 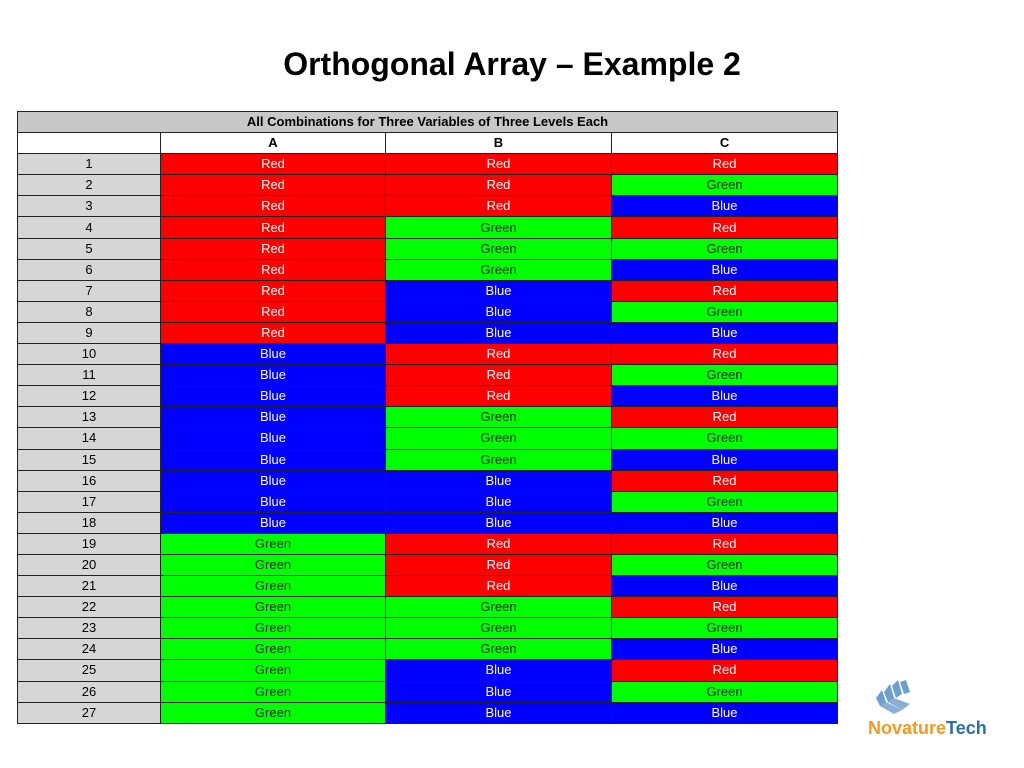 I want to click on row-number-cell: 2, so click(x=89, y=185).